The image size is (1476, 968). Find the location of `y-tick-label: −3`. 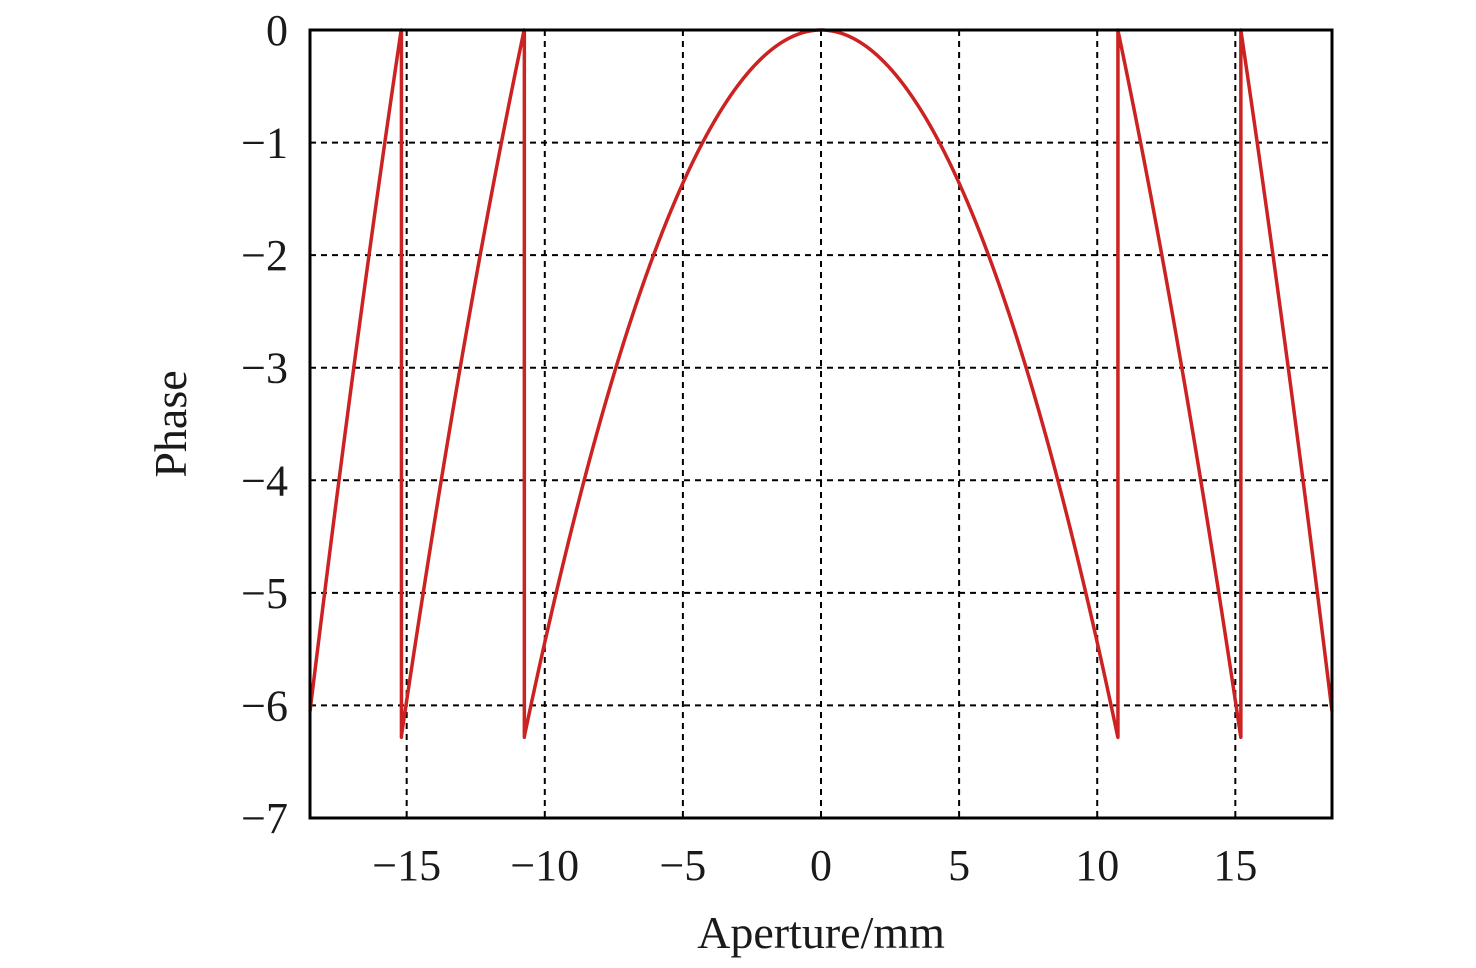

y-tick-label: −3 is located at coordinates (264, 368).